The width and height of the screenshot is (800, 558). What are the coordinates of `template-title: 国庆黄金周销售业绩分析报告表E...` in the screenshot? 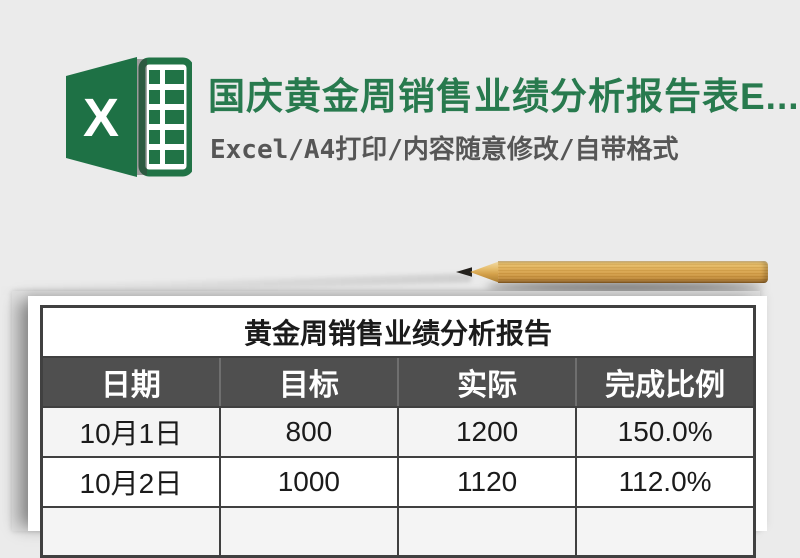 It's located at (504, 96).